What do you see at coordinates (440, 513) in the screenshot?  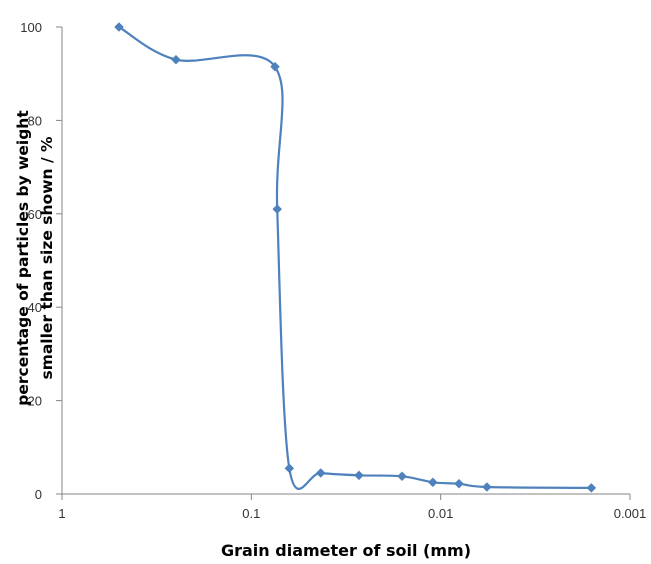 I see `x-tick-label: 0.01` at bounding box center [440, 513].